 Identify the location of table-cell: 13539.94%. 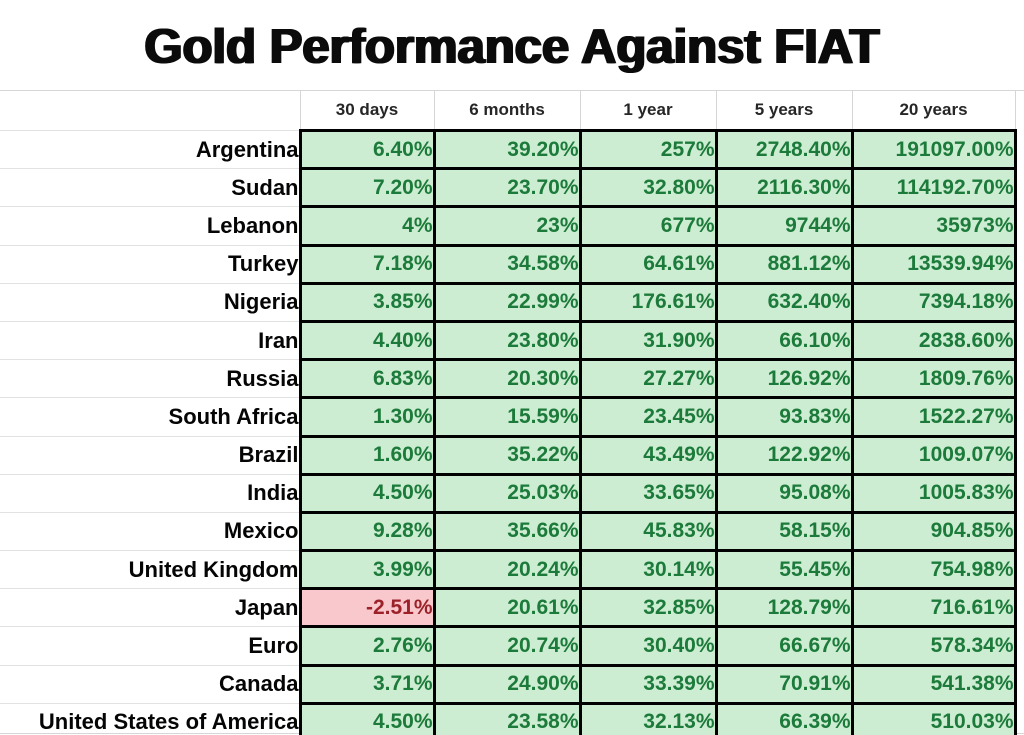
(933, 264).